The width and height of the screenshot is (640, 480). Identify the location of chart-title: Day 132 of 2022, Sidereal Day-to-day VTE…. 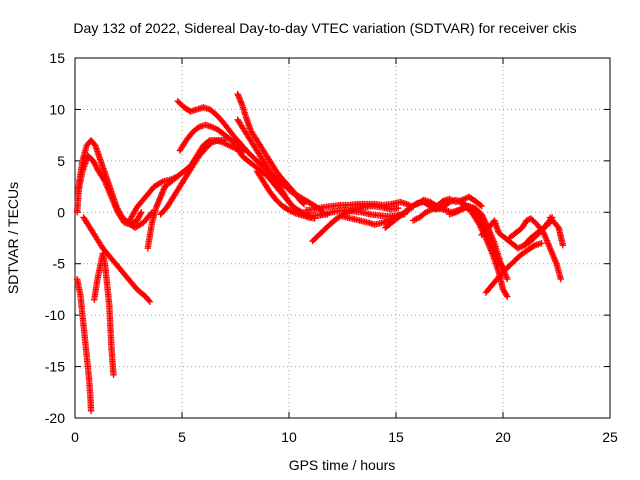
(324, 28).